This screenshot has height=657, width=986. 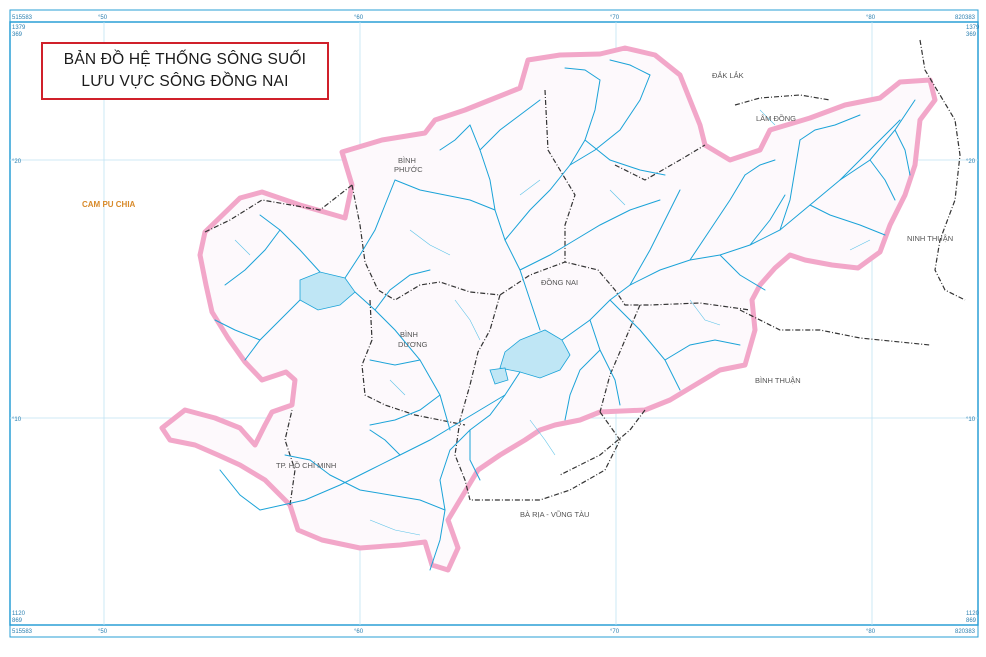 What do you see at coordinates (615, 632) in the screenshot?
I see `tick-bottom-3: °70` at bounding box center [615, 632].